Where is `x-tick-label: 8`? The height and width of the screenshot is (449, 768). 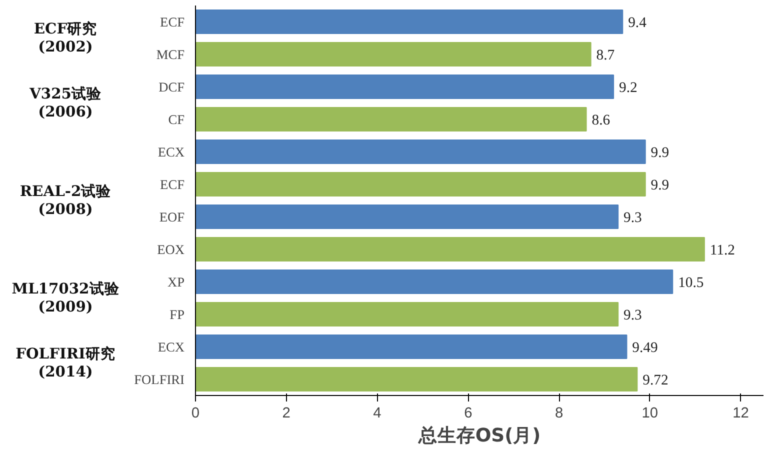
x-tick-label: 8 is located at coordinates (559, 414).